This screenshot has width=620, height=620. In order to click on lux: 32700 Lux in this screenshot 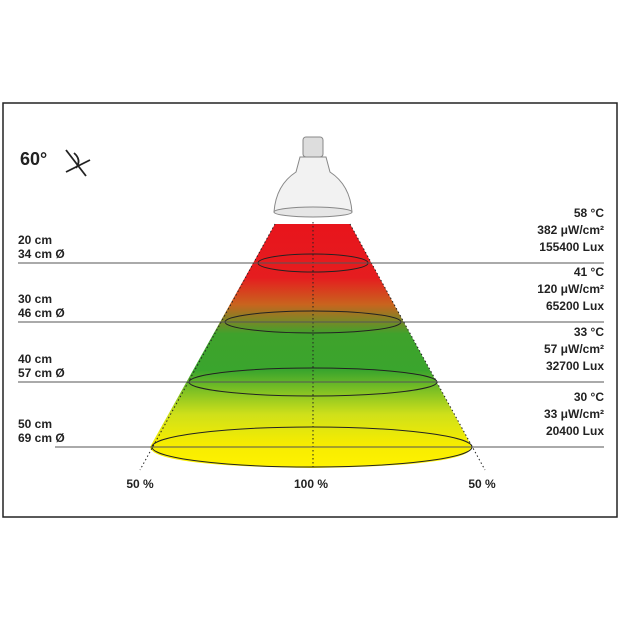, I will do `click(575, 366)`.